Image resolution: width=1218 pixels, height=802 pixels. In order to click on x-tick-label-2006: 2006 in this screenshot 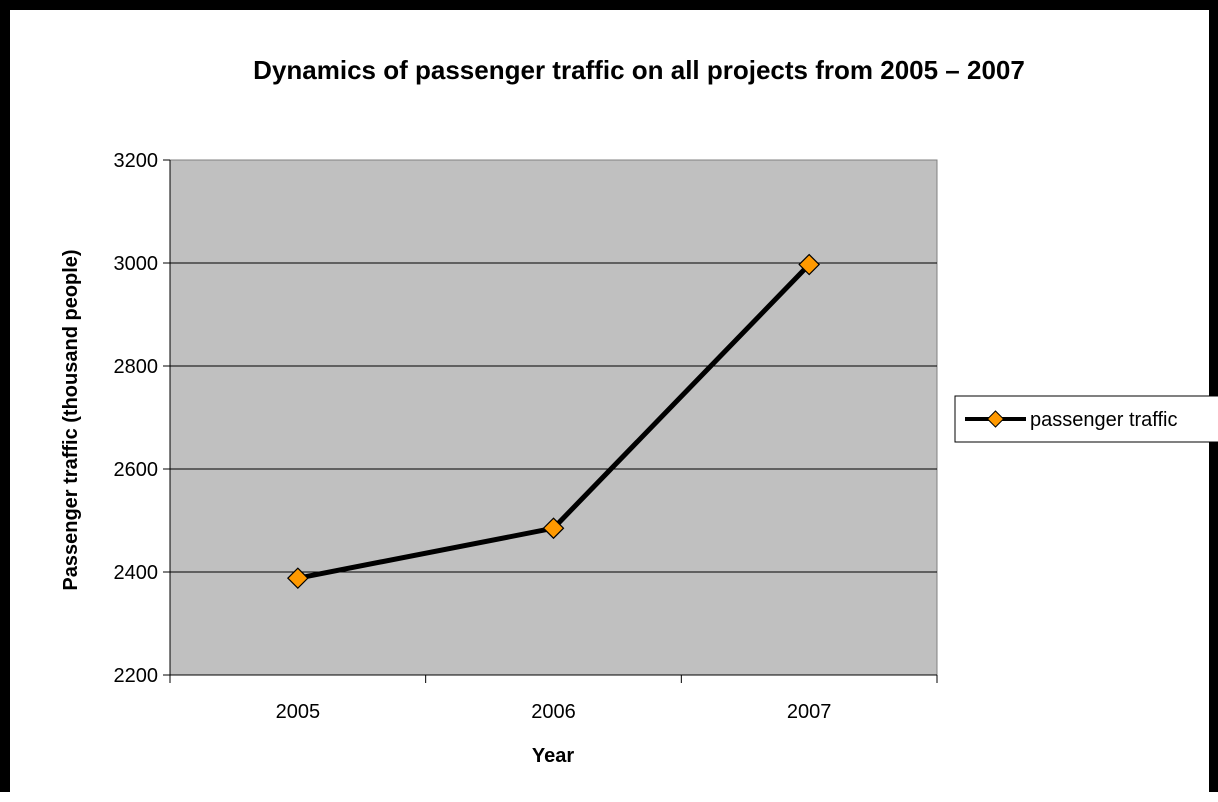, I will do `click(553, 712)`.